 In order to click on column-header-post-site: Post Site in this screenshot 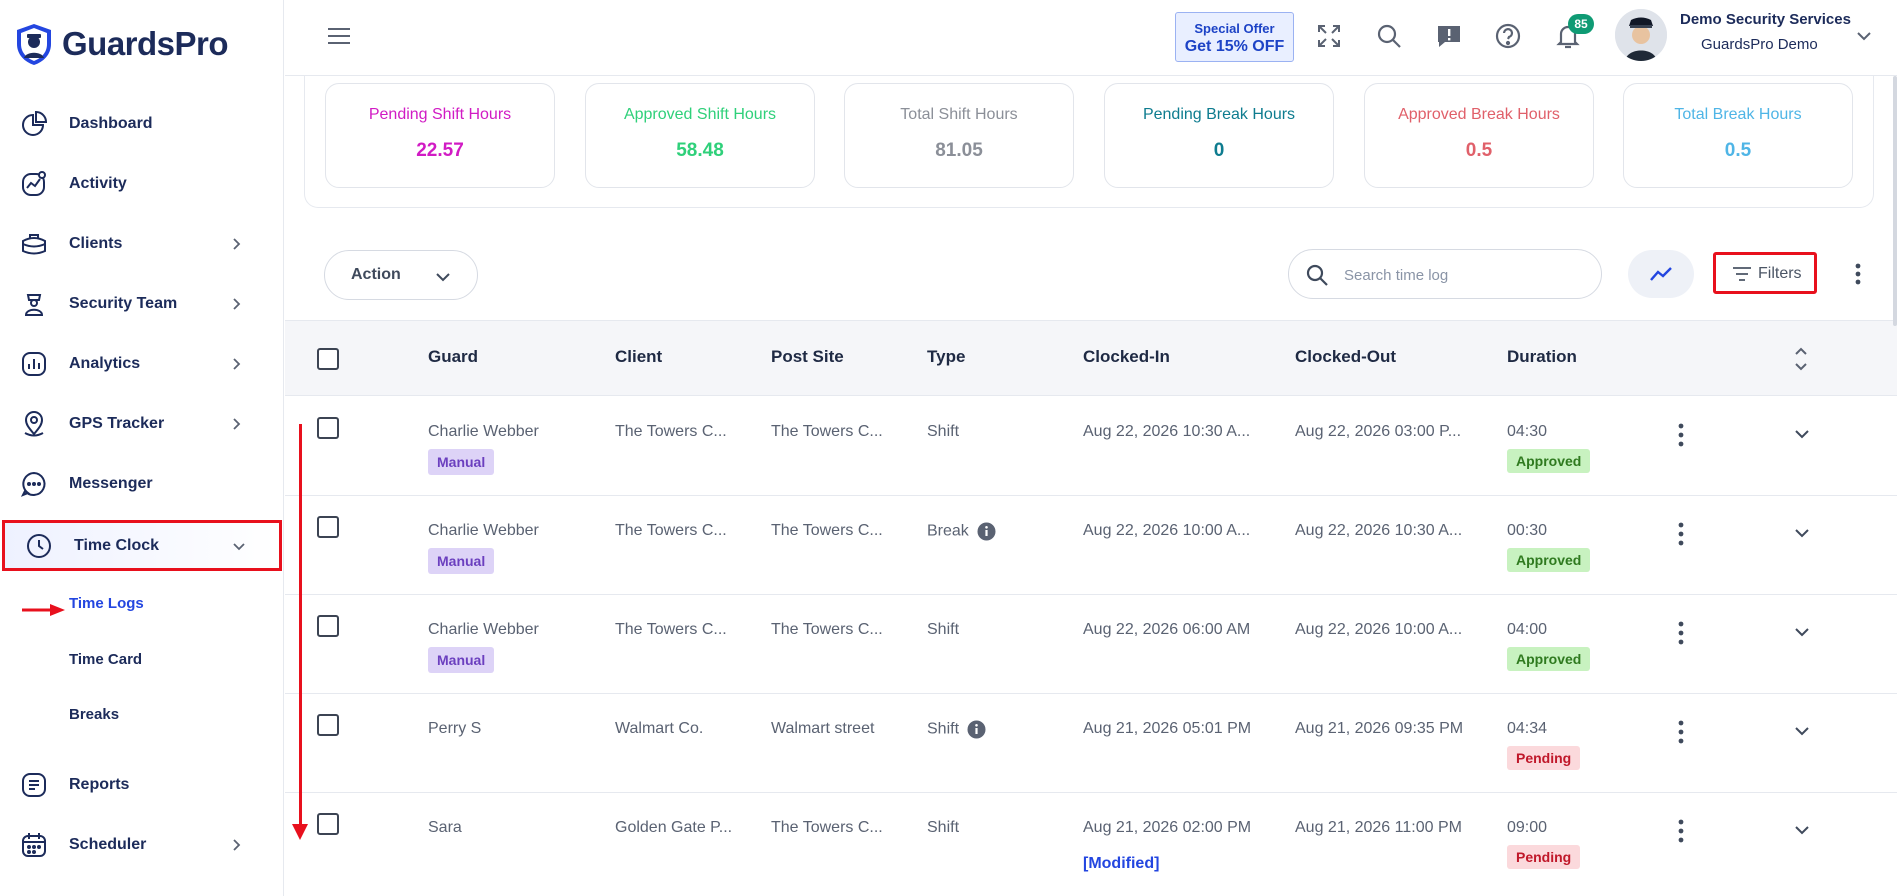, I will do `click(807, 356)`.